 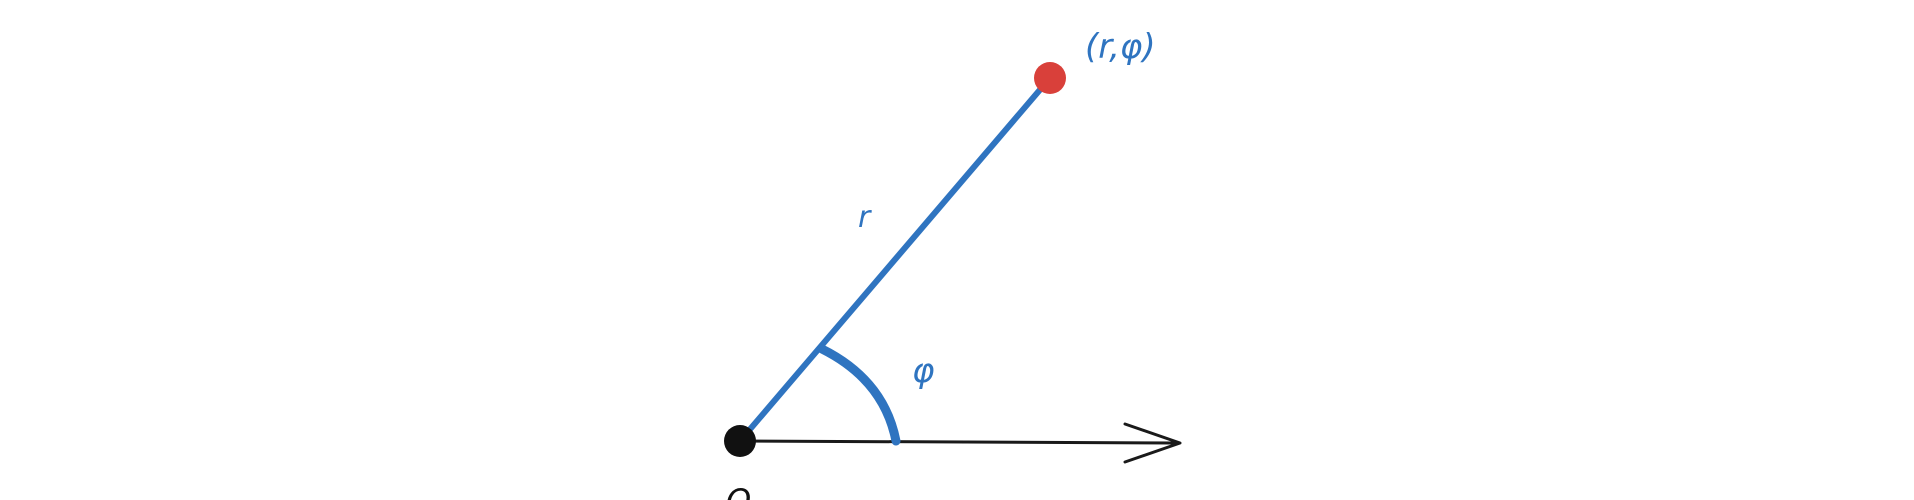 I want to click on point-coordinates-label: (r,φ), so click(x=1120, y=47).